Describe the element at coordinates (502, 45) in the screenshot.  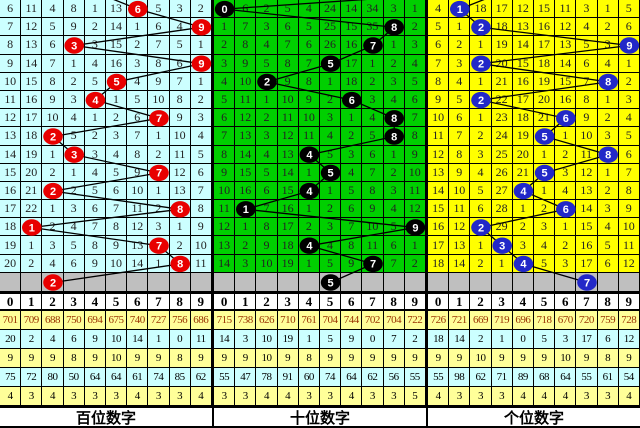
I see `grid-cell: 19` at that location.